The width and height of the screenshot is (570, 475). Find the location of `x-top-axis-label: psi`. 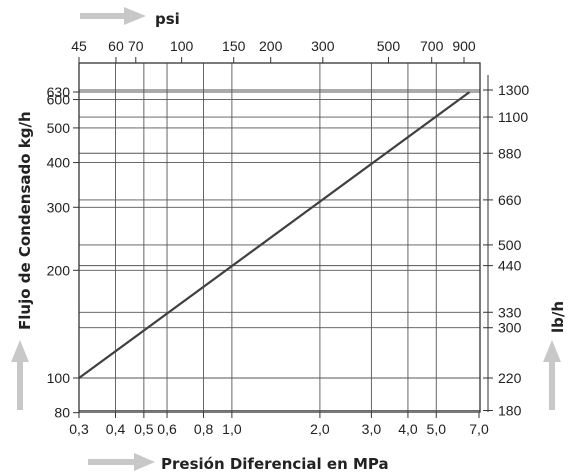

x-top-axis-label: psi is located at coordinates (167, 19).